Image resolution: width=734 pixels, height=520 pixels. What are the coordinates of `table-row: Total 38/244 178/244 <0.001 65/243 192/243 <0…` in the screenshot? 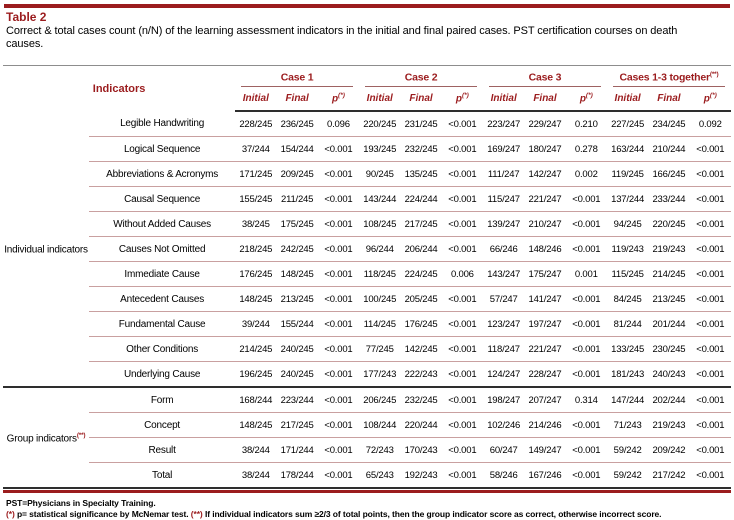 It's located at (367, 476).